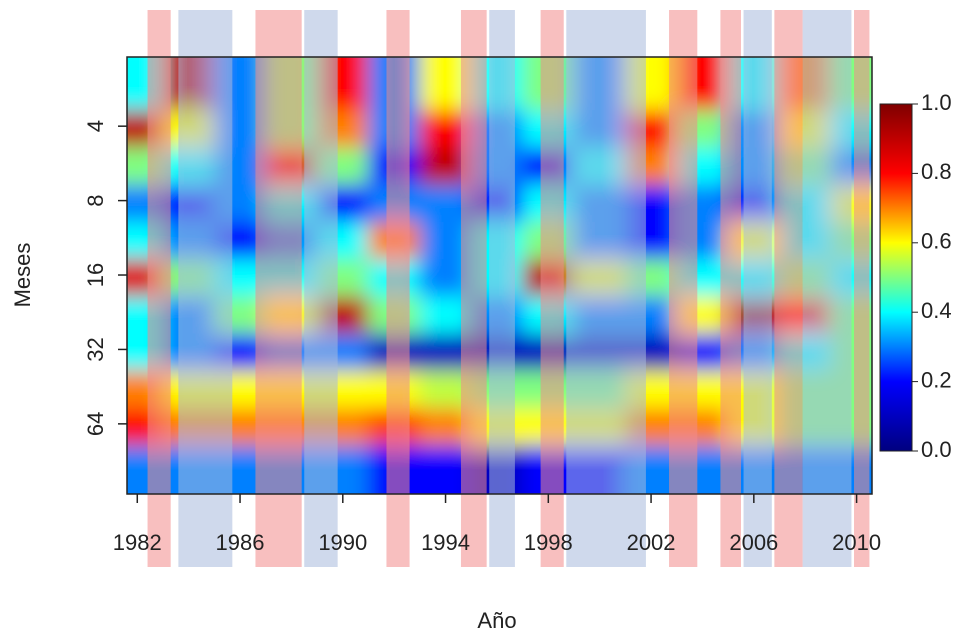 The image size is (973, 644). What do you see at coordinates (936, 102) in the screenshot?
I see `colorbar-tick-label: 1.0` at bounding box center [936, 102].